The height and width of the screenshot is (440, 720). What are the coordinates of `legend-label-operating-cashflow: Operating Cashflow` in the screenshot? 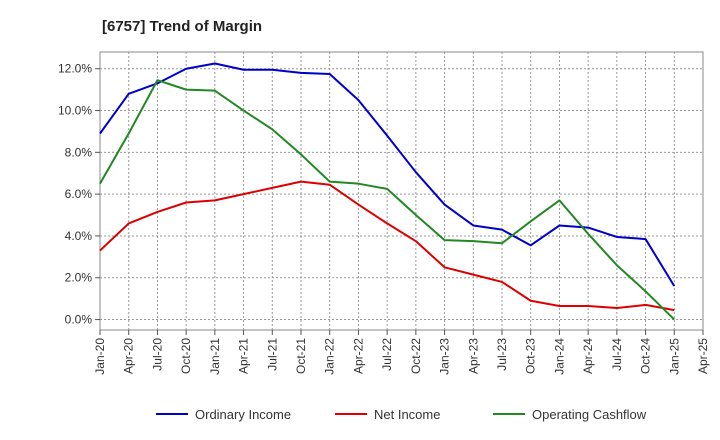 It's located at (589, 414).